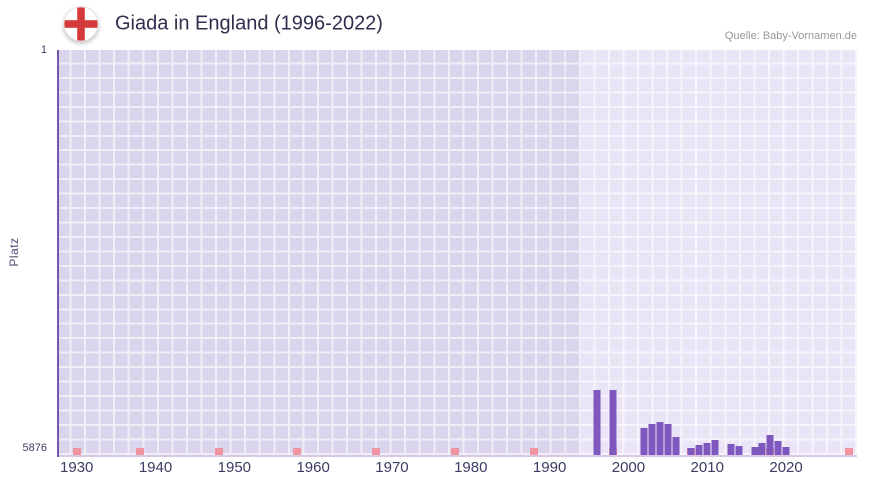 This screenshot has width=873, height=492. What do you see at coordinates (455, 451) in the screenshot?
I see `baseline-marker-1978` at bounding box center [455, 451].